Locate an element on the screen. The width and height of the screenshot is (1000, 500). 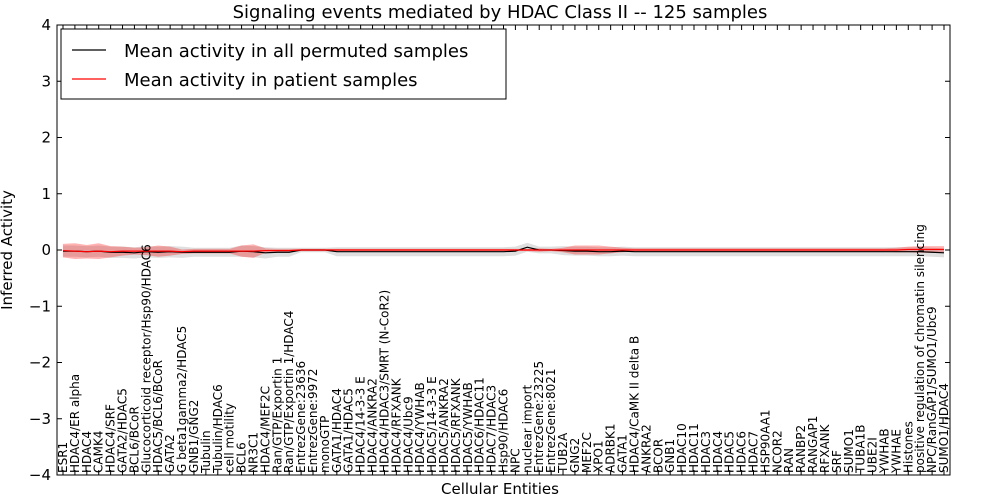
y-tick-label: 4 is located at coordinates (46, 25).